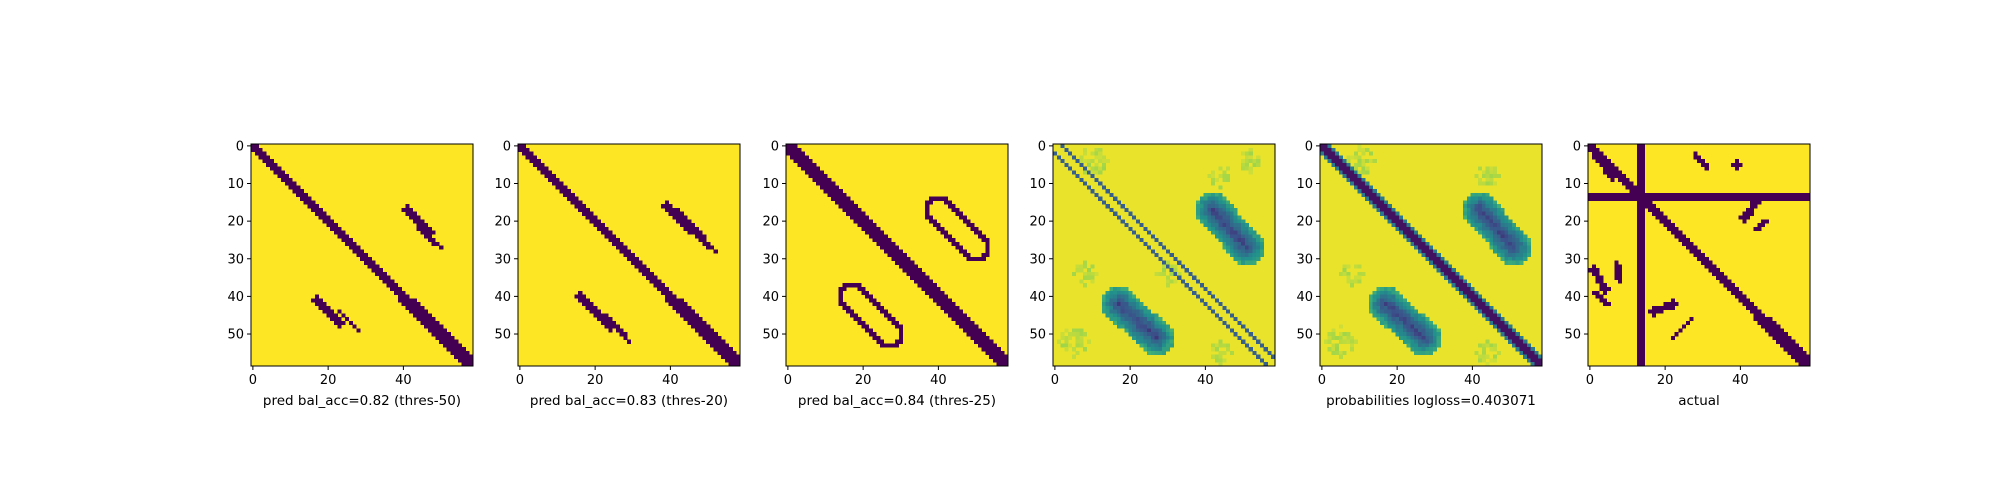 The width and height of the screenshot is (2000, 500). What do you see at coordinates (362, 255) in the screenshot?
I see `heatmap-cells` at bounding box center [362, 255].